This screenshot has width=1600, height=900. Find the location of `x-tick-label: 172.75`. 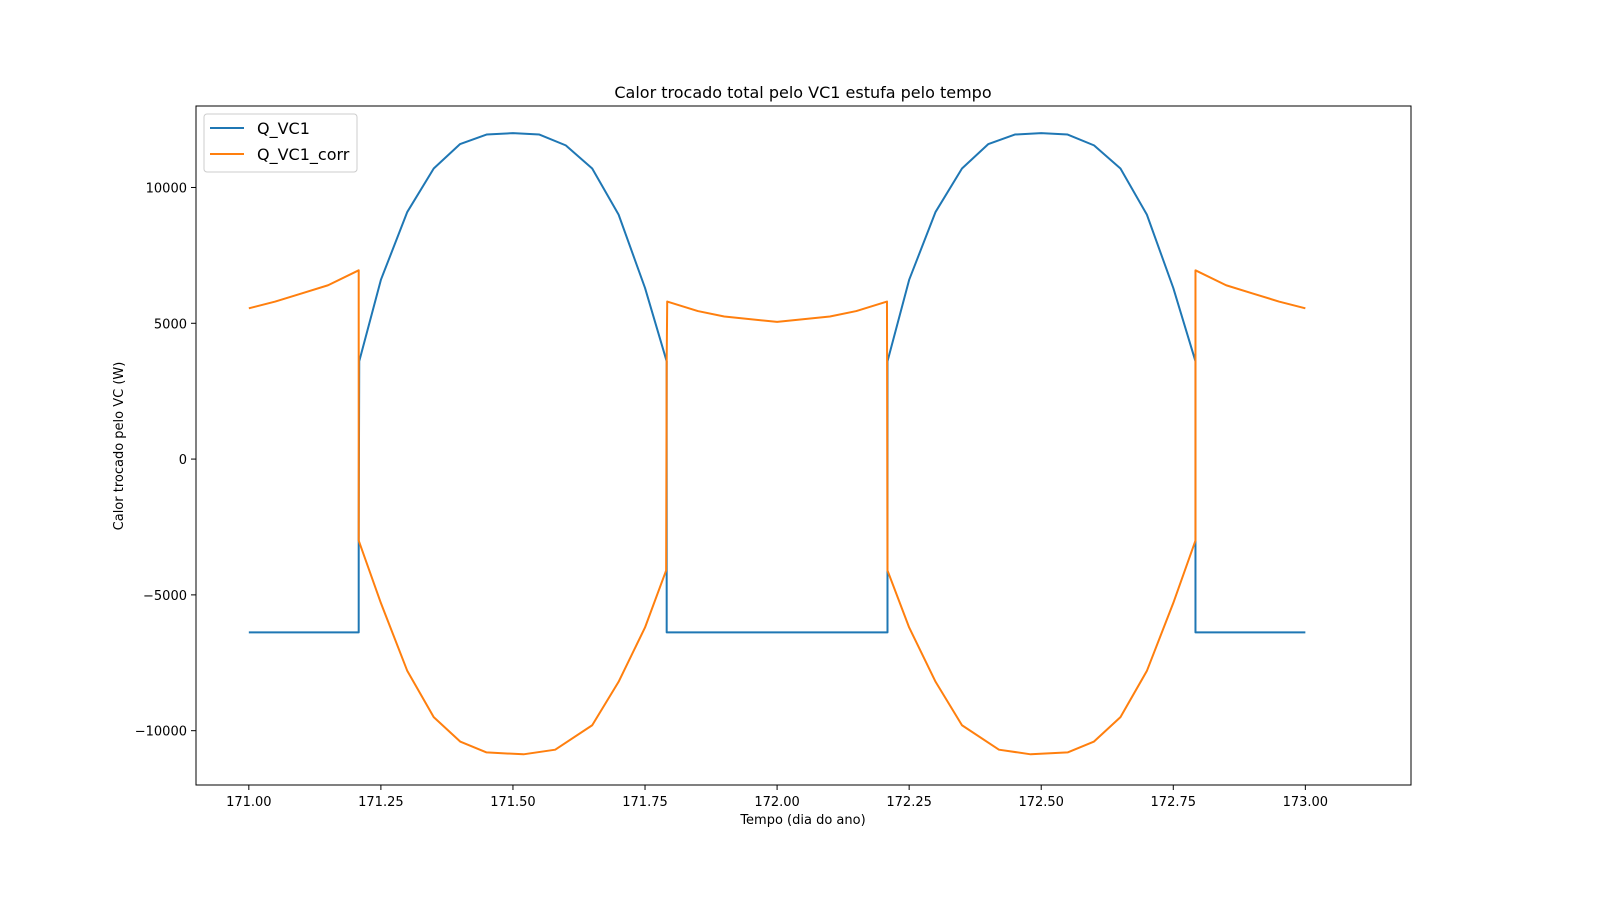

x-tick-label: 172.75 is located at coordinates (1174, 802).